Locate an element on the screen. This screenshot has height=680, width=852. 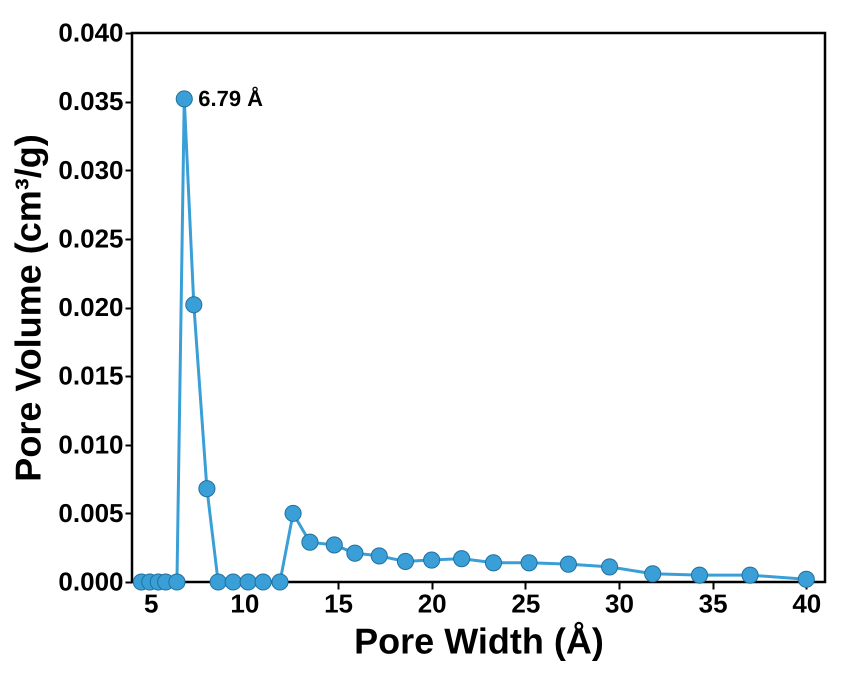
y-tick-label: 0.000 is located at coordinates (91, 581).